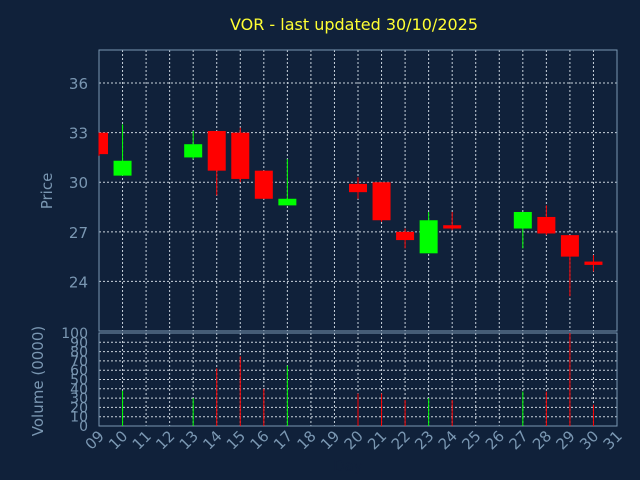 This screenshot has height=480, width=640. I want to click on volume-tick-label: 30, so click(79, 399).